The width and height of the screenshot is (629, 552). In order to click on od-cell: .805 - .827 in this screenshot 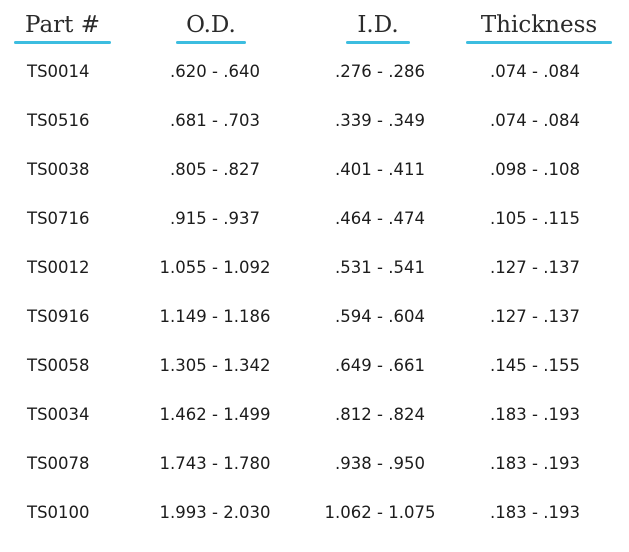, I will do `click(215, 169)`.